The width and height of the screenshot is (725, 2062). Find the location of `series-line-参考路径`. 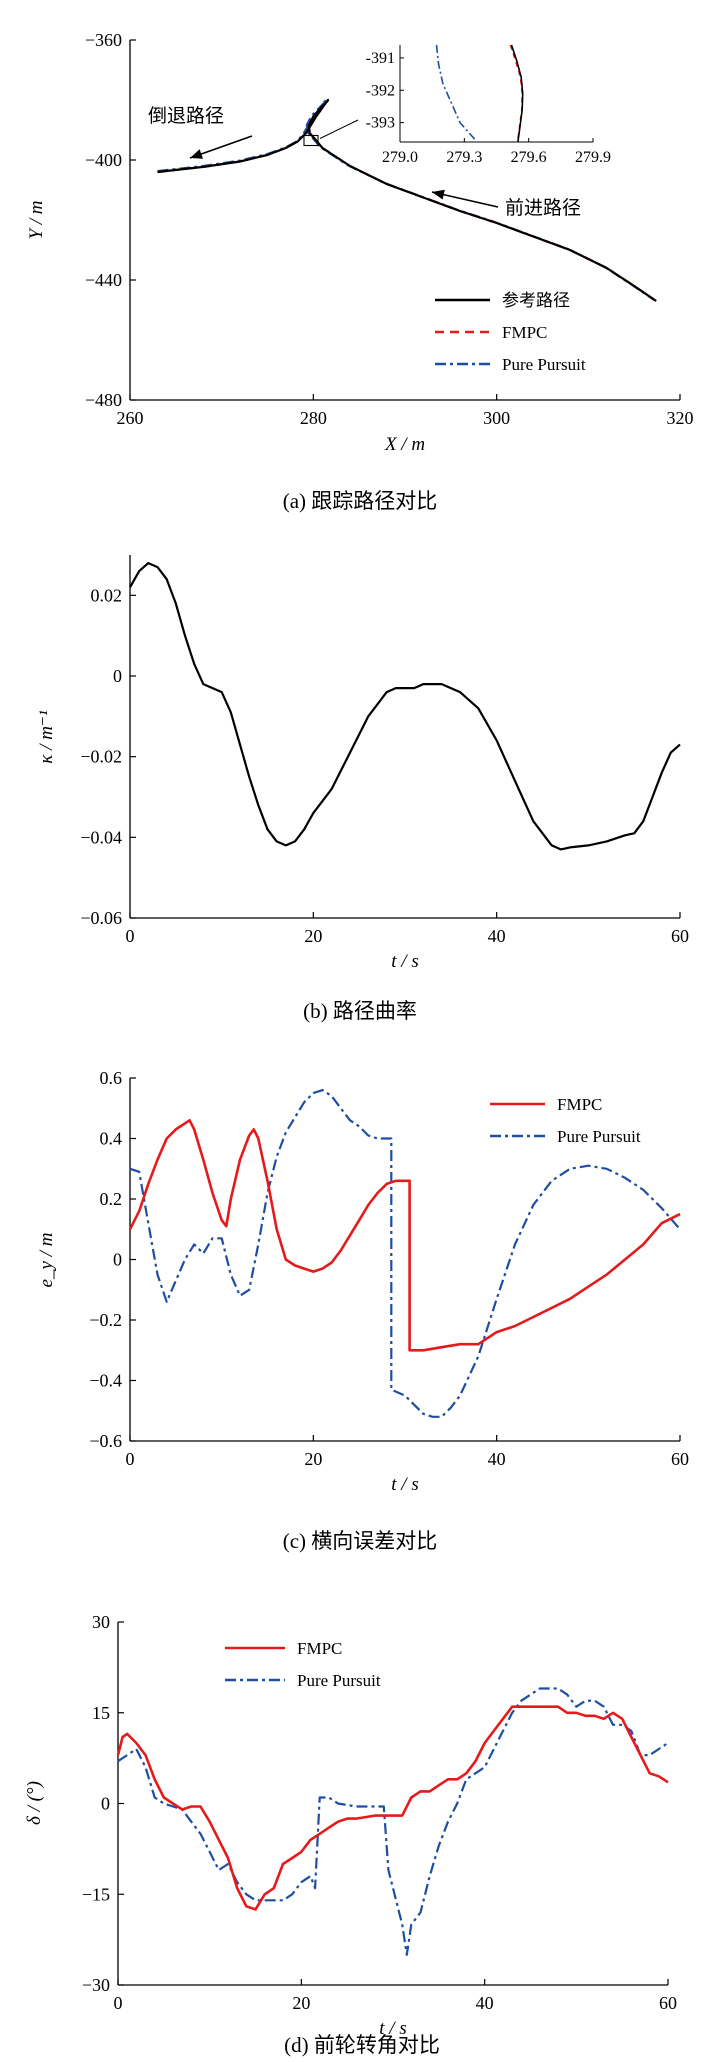

series-line-参考路径 is located at coordinates (407, 200).